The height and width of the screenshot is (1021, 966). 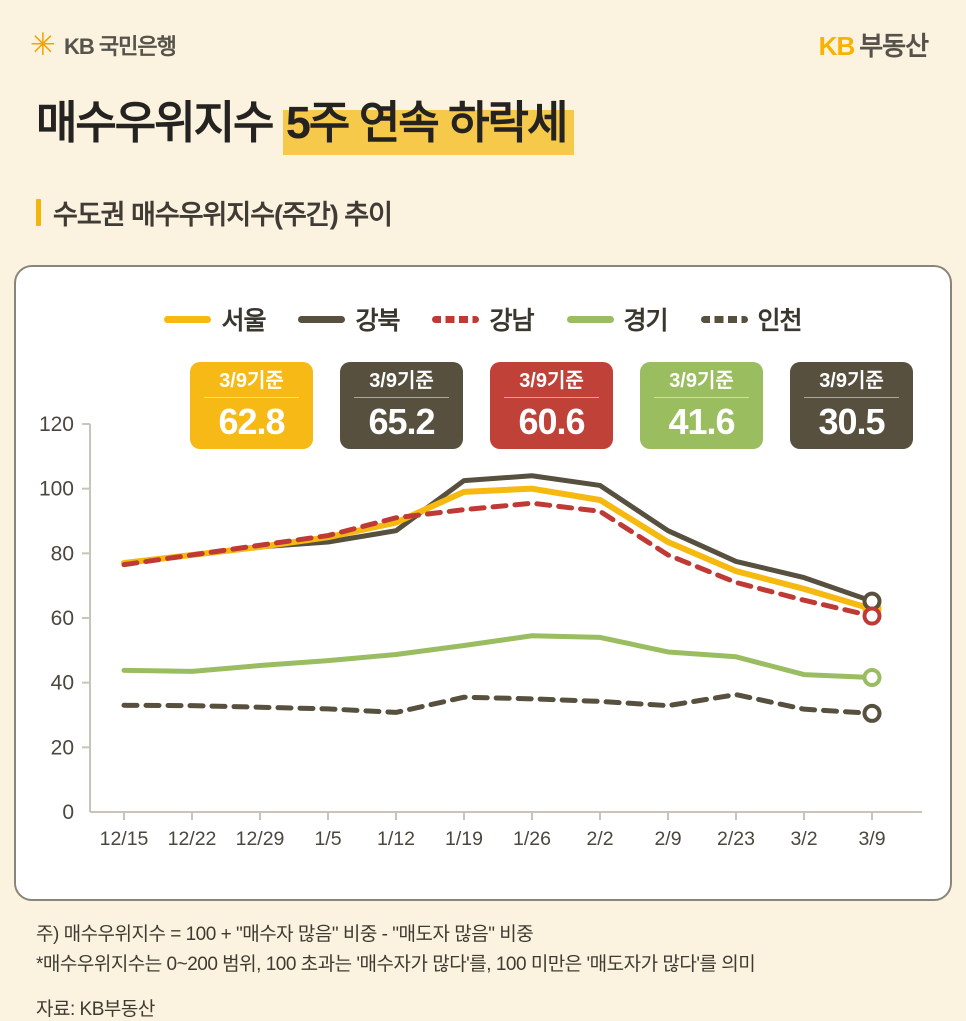 I want to click on header: ✳ KB 국민은행 KB 부동산, so click(x=483, y=31).